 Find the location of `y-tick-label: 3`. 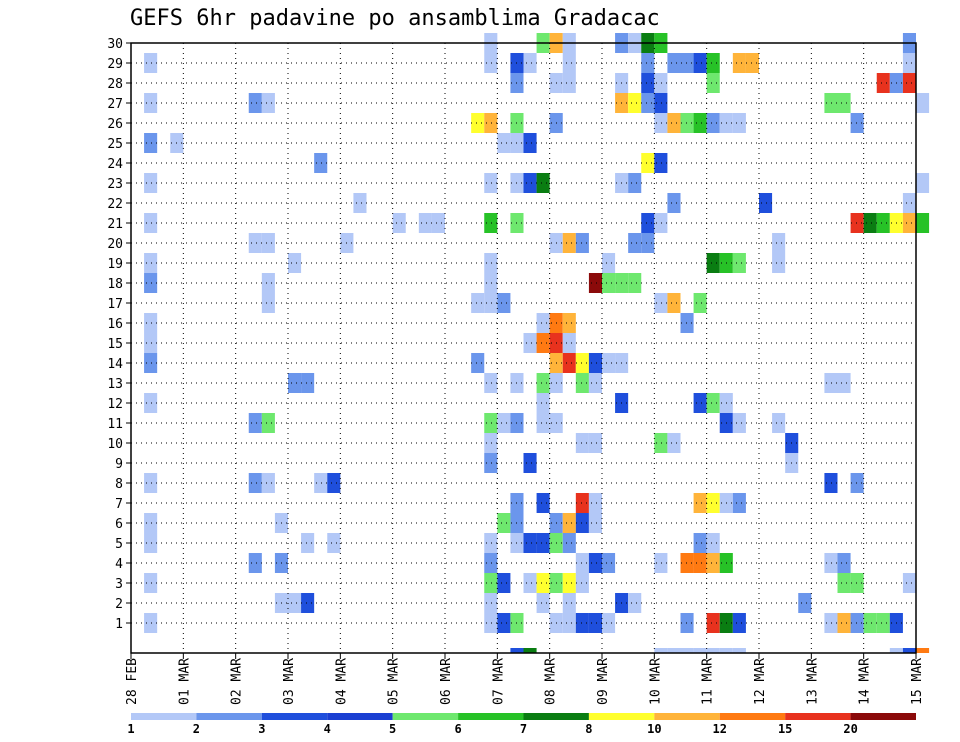

y-tick-label: 3 is located at coordinates (119, 584).